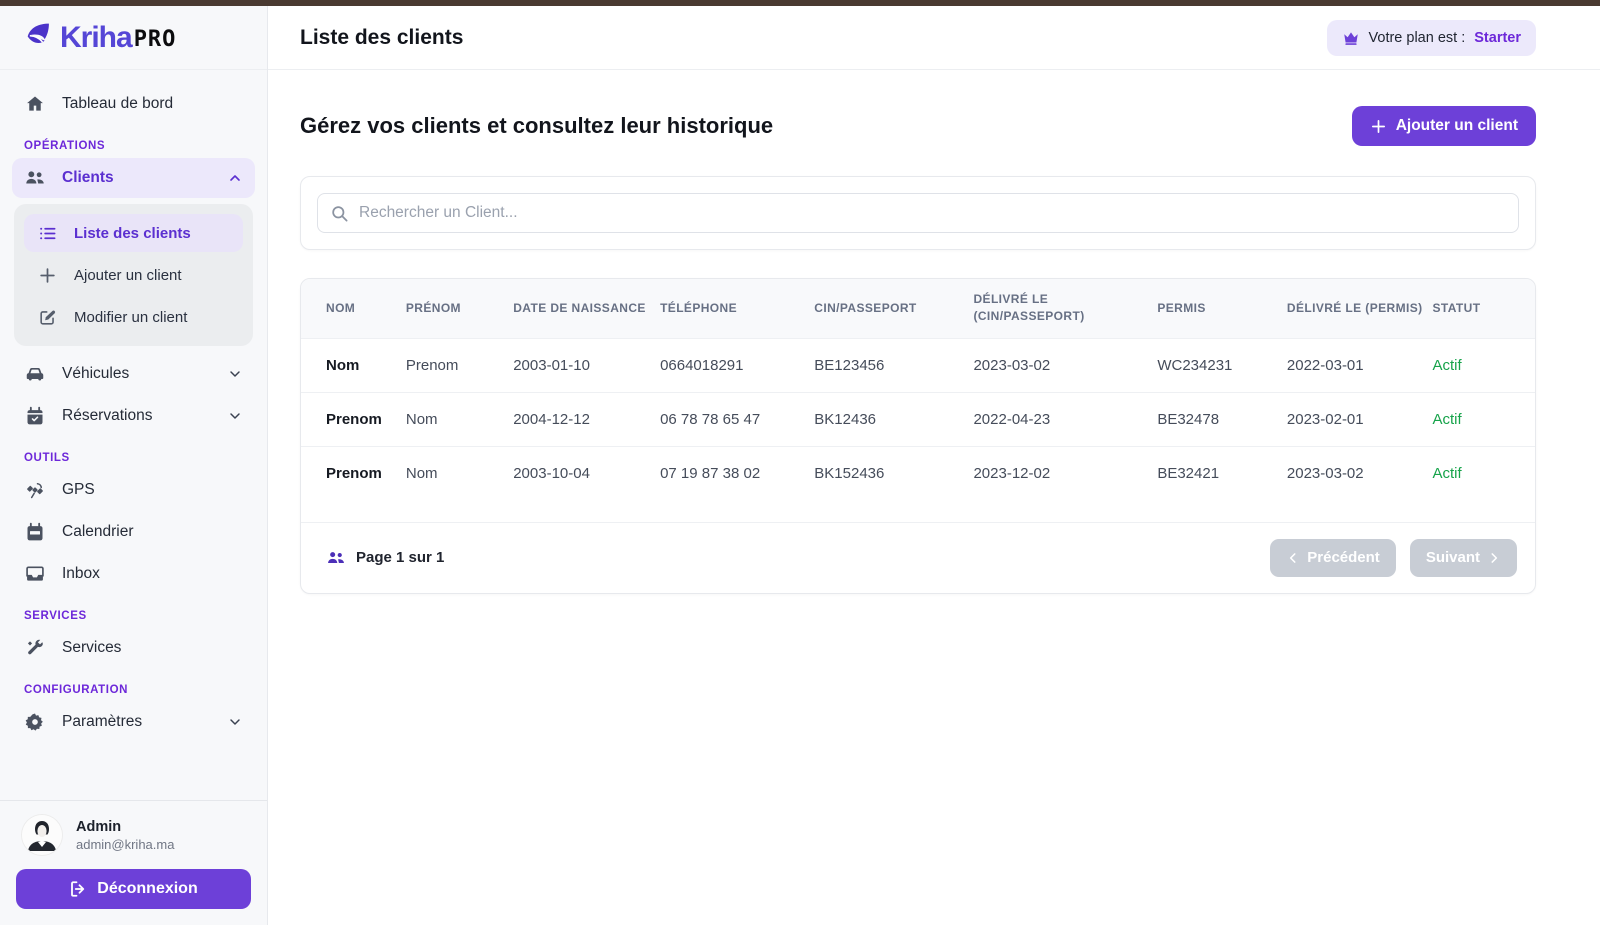  I want to click on list-icon, so click(47, 233).